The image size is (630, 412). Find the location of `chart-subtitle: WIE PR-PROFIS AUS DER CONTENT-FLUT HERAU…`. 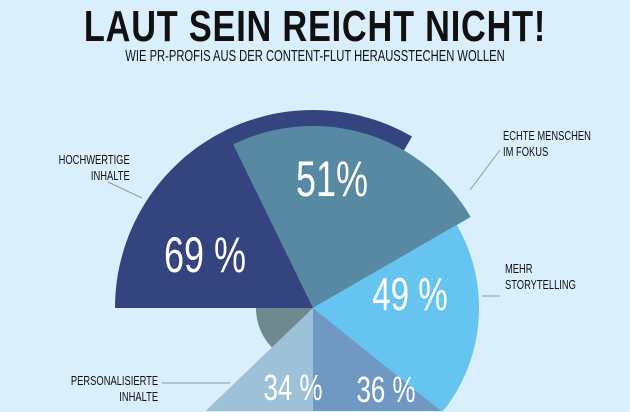

chart-subtitle: WIE PR-PROFIS AUS DER CONTENT-FLUT HERAU… is located at coordinates (315, 56).